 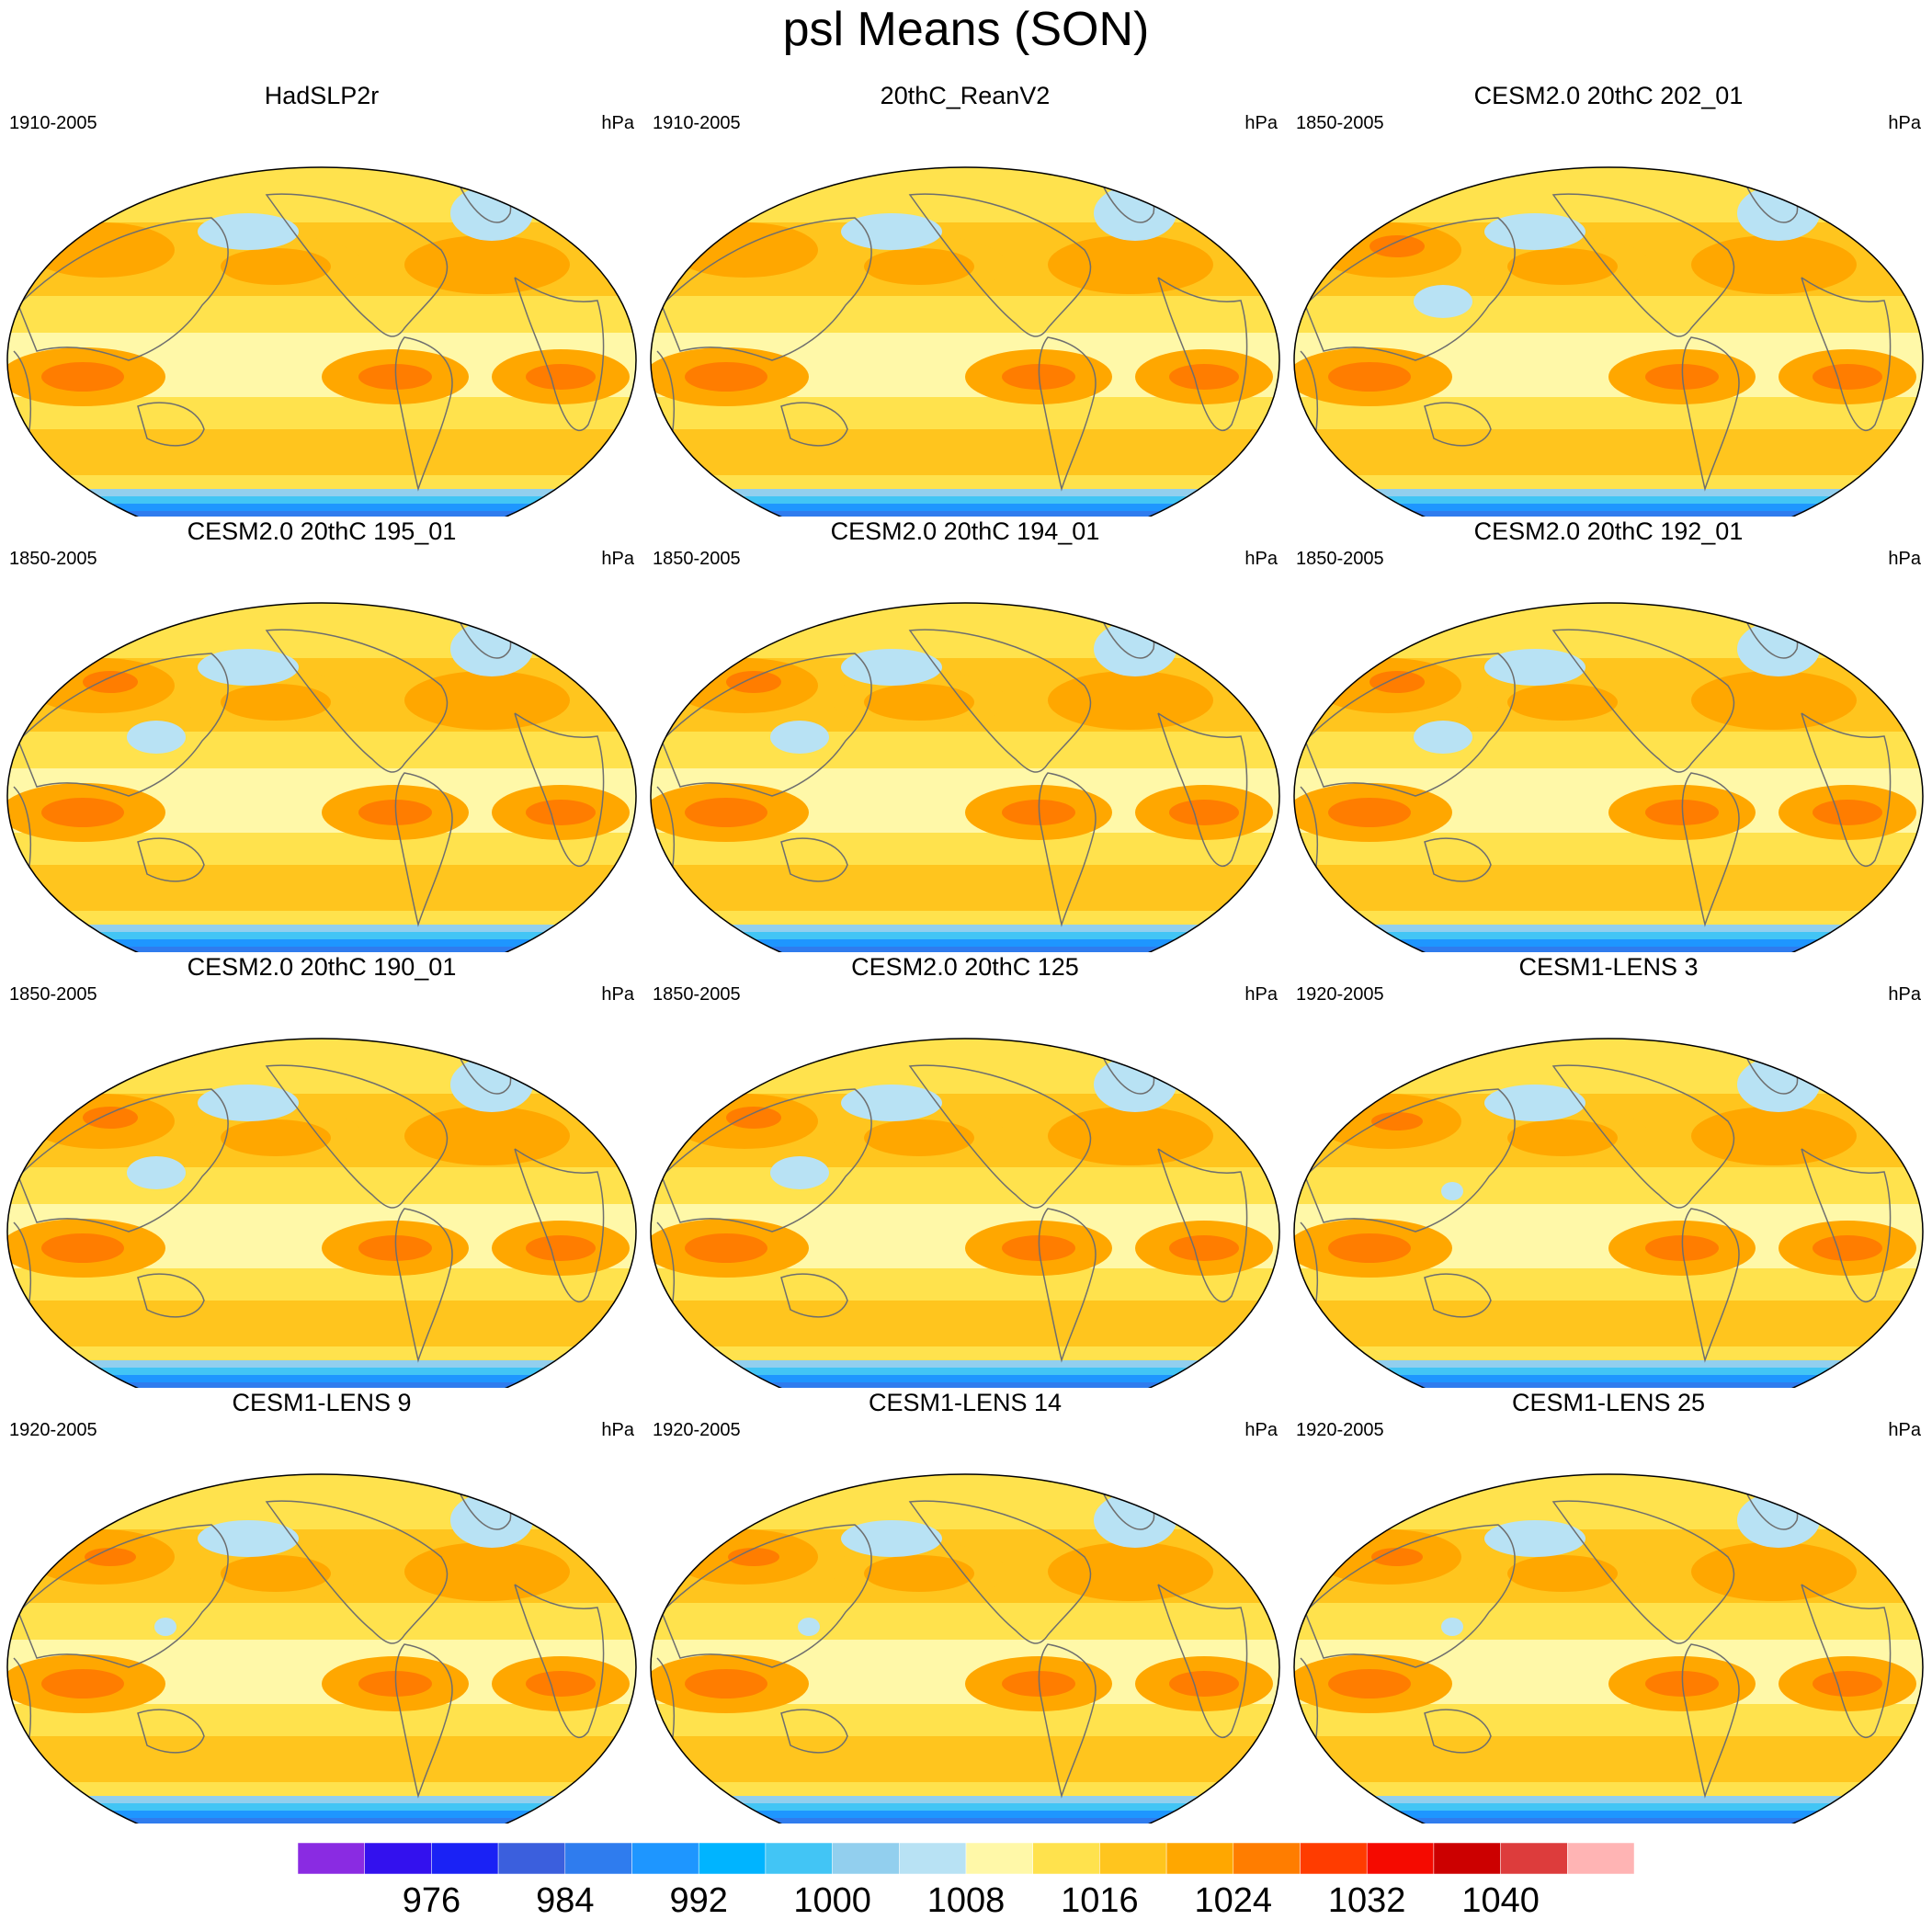 I want to click on map-panel: CESM2.0 20thC 125 1850-2005 hPa, so click(x=965, y=1170).